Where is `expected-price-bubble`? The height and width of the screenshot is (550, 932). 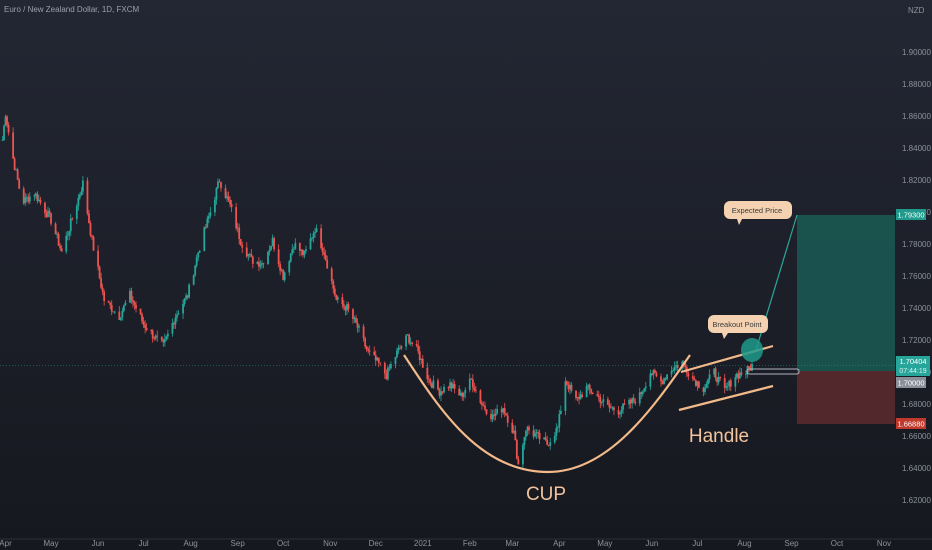
expected-price-bubble is located at coordinates (758, 213).